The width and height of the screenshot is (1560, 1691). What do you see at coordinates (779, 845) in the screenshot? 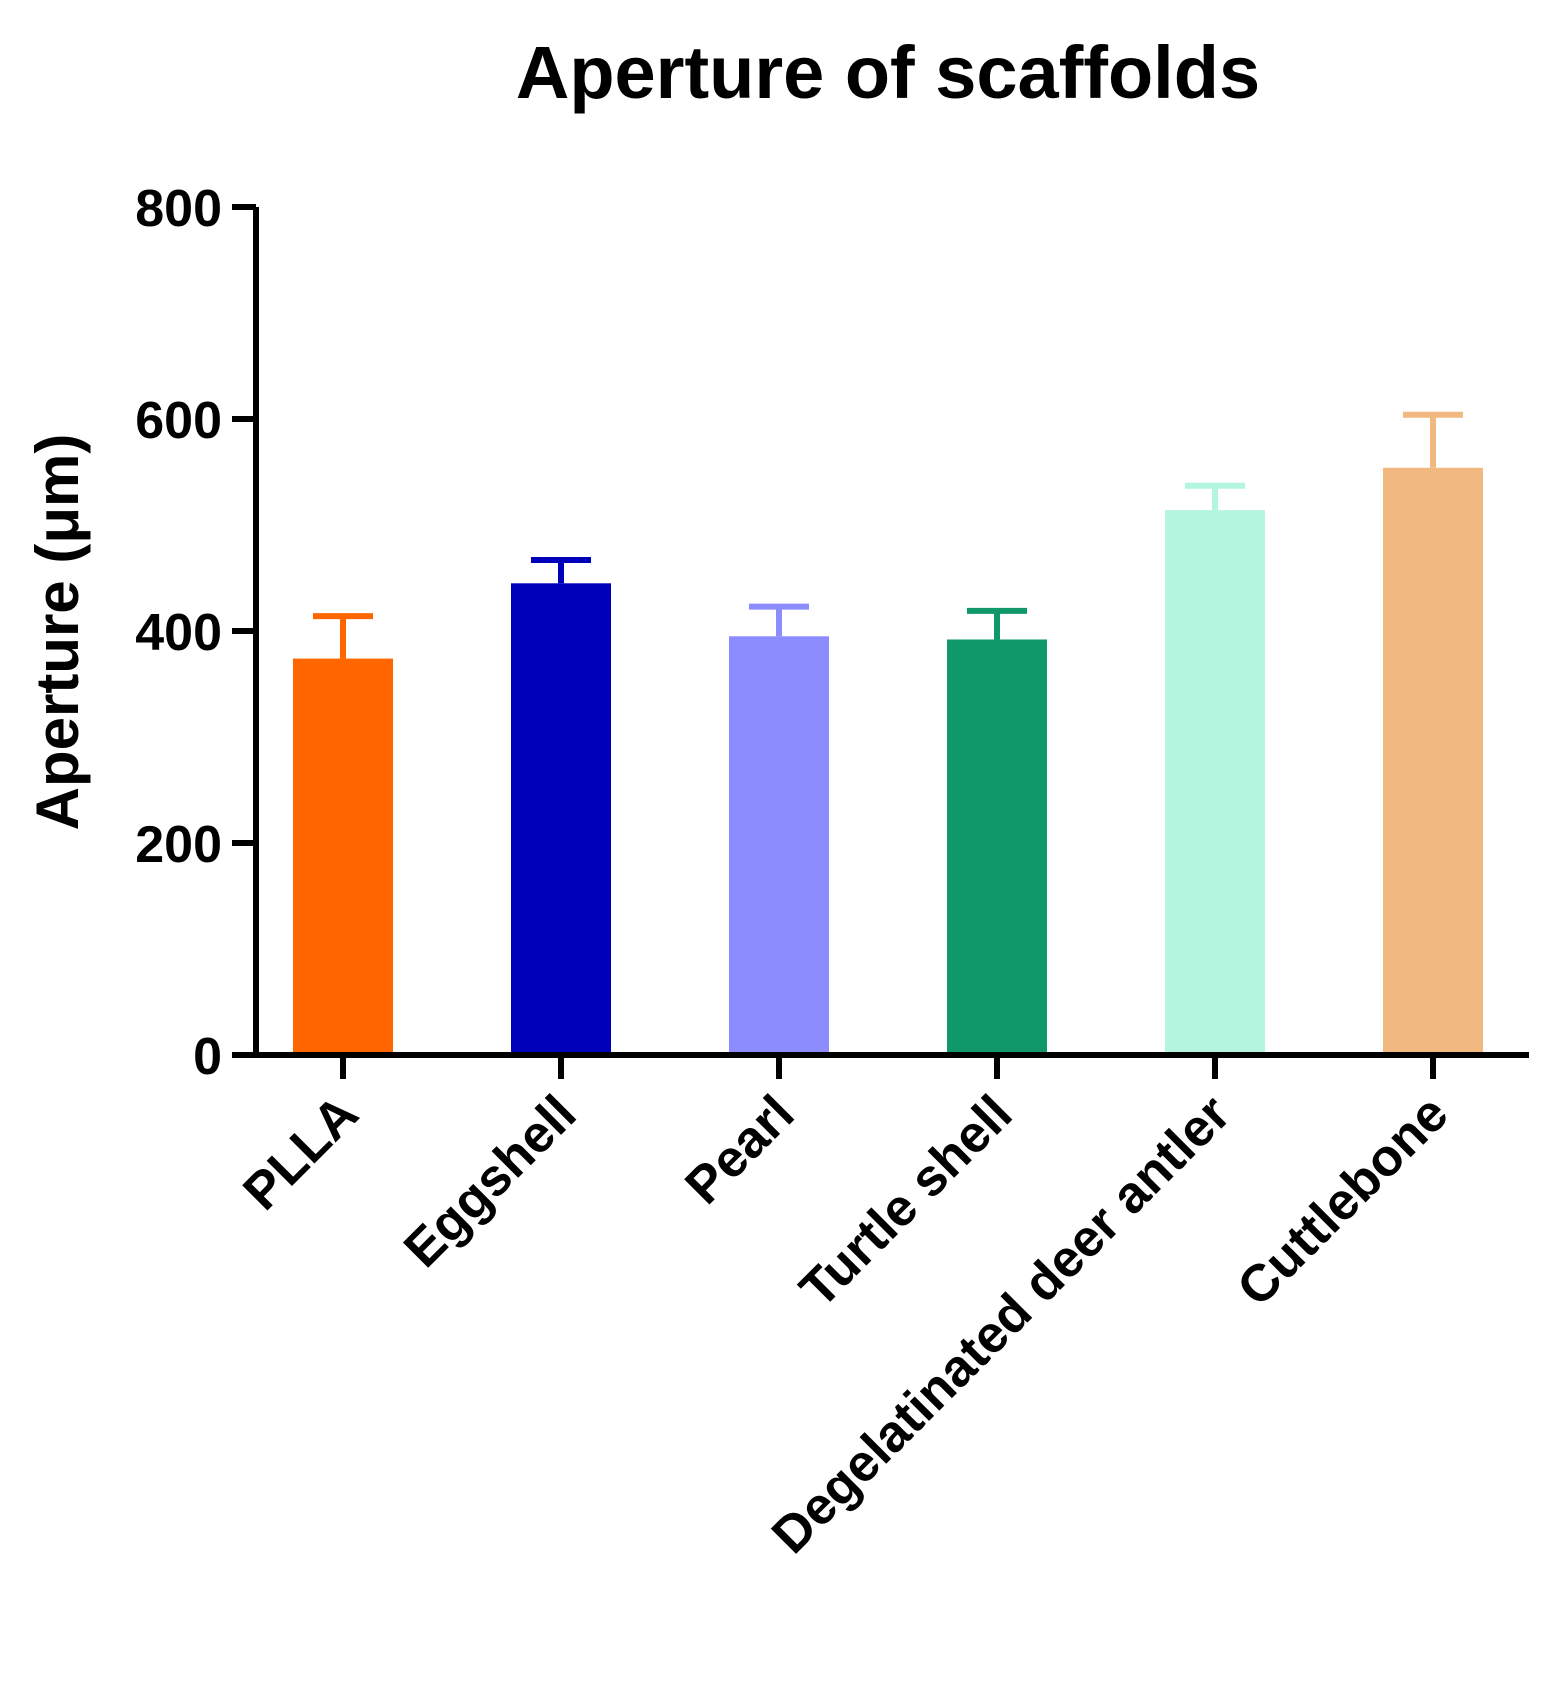
I see `bar-pearl` at bounding box center [779, 845].